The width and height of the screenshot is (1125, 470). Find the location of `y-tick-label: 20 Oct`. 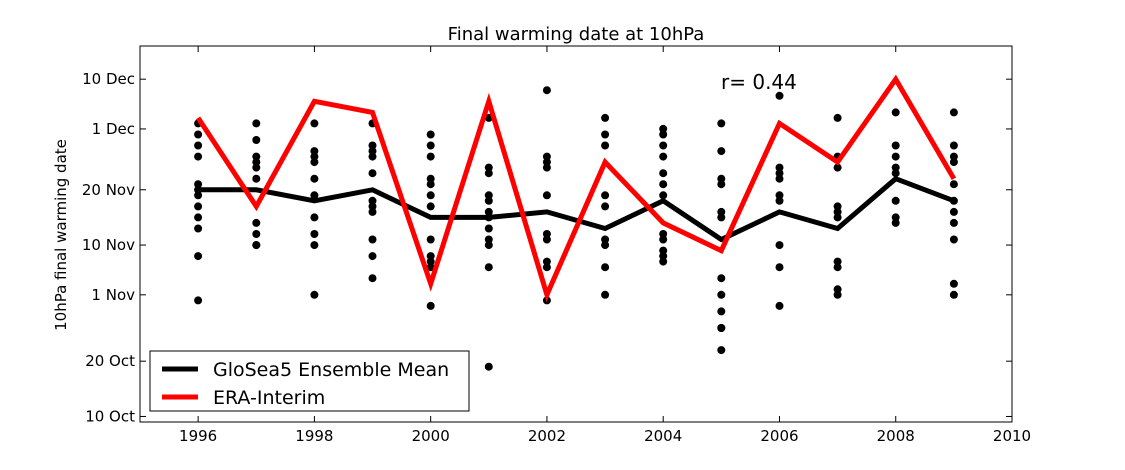

y-tick-label: 20 Oct is located at coordinates (110, 361).